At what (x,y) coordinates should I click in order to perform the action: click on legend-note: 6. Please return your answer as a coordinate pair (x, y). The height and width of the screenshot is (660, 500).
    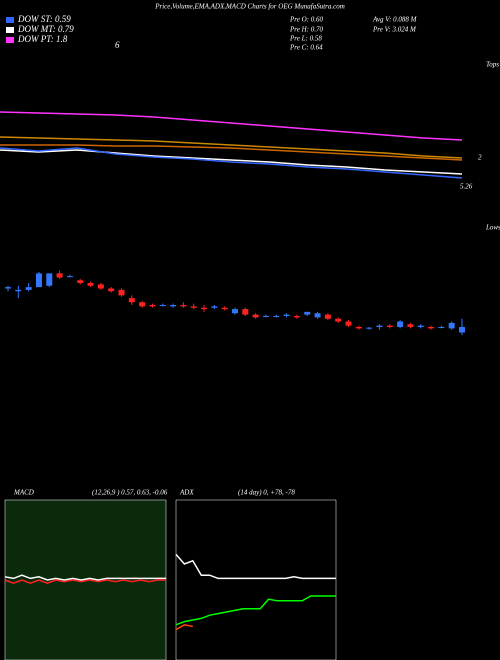
    Looking at the image, I should click on (117, 45).